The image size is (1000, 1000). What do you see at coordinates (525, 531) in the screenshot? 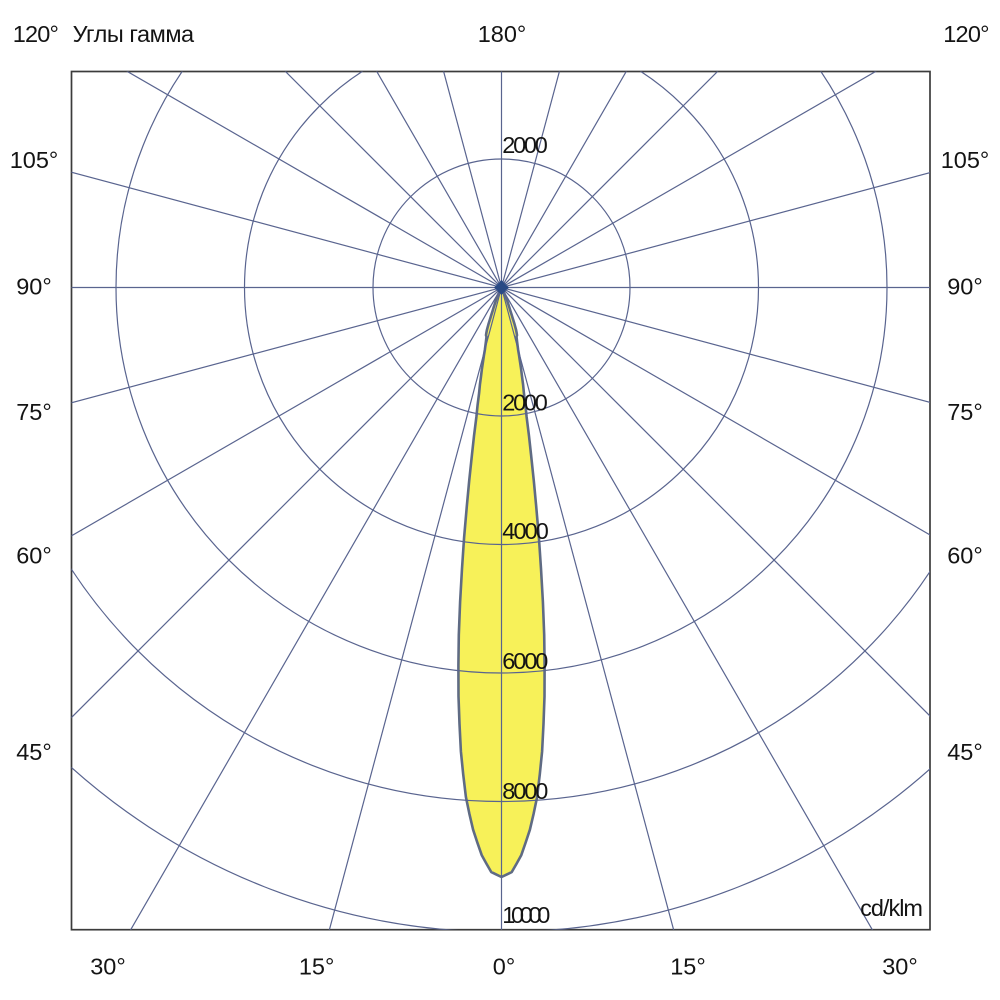
I see `svg-text: 4000` at bounding box center [525, 531].